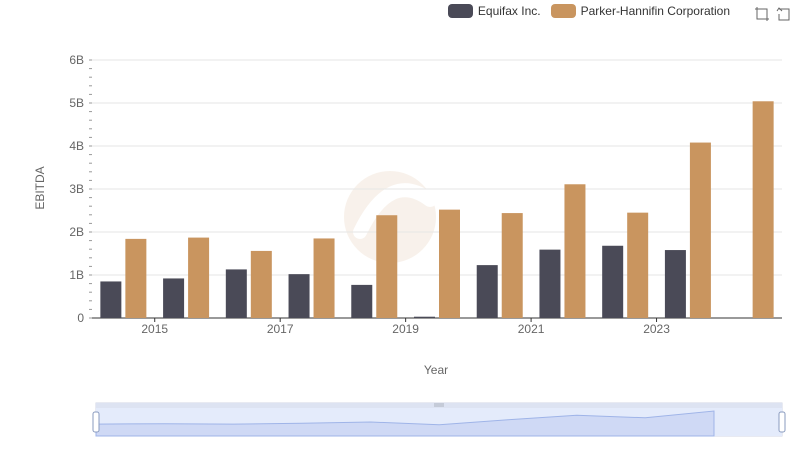 This screenshot has height=461, width=800. Describe the element at coordinates (531, 329) in the screenshot. I see `x-tick-label: 2021` at that location.